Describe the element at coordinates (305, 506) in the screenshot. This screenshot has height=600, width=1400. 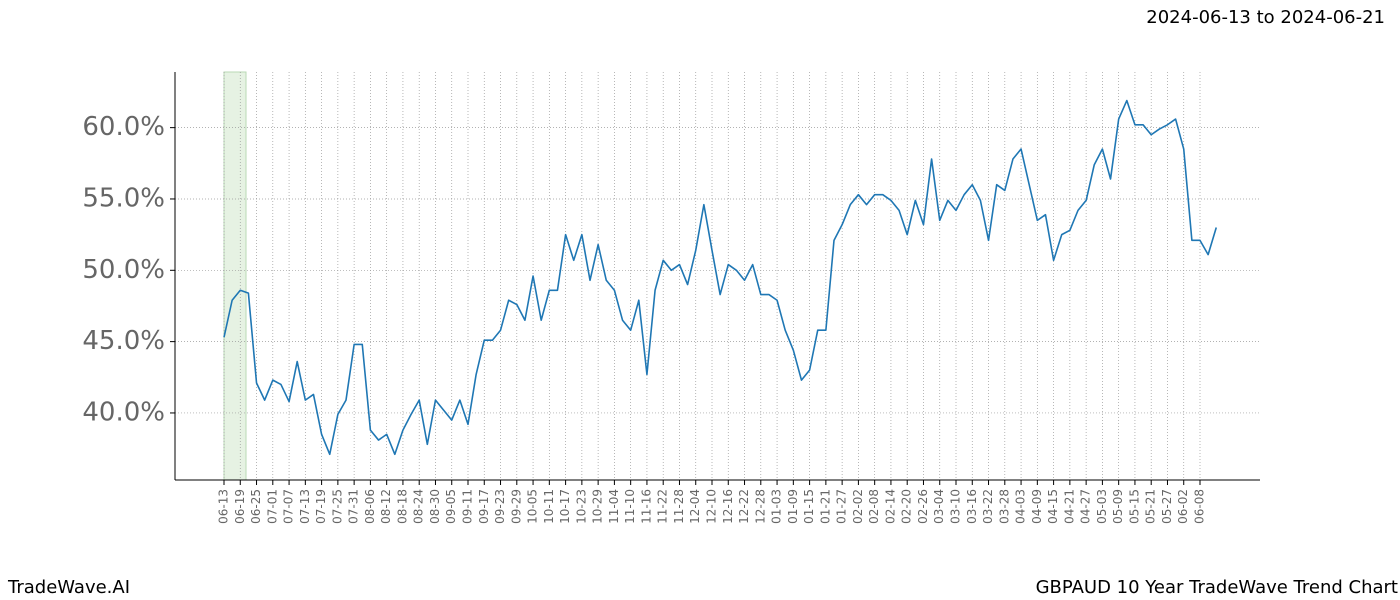
I see `x-tick-label: 07-13` at that location.